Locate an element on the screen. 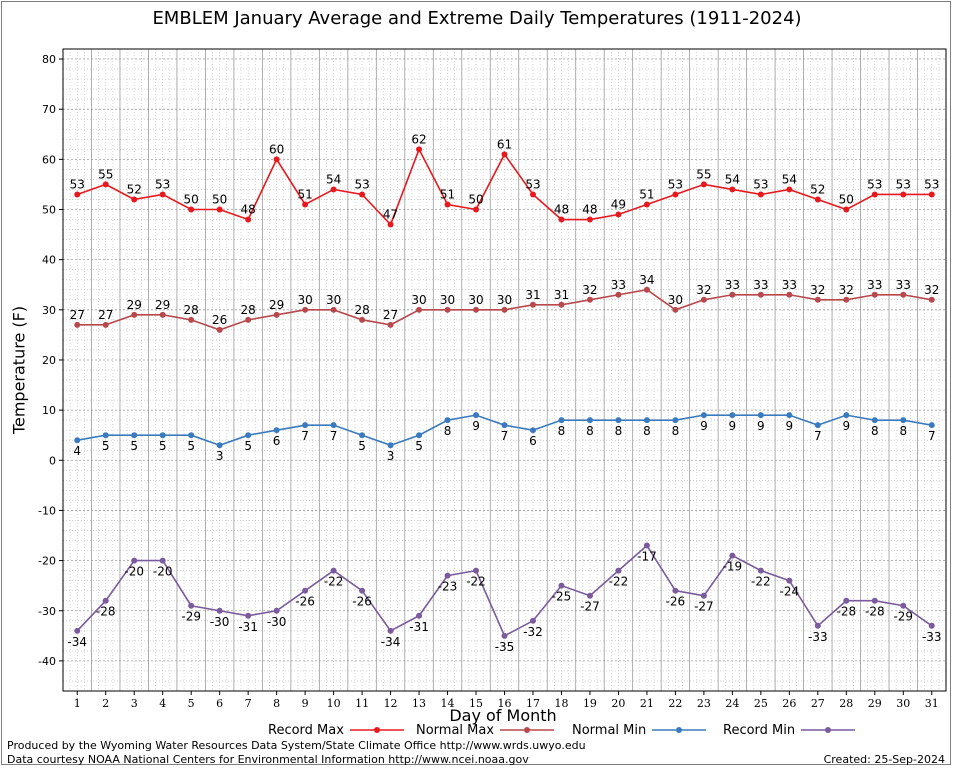 This screenshot has width=954, height=768. y-tick-label: -40 is located at coordinates (47, 661).